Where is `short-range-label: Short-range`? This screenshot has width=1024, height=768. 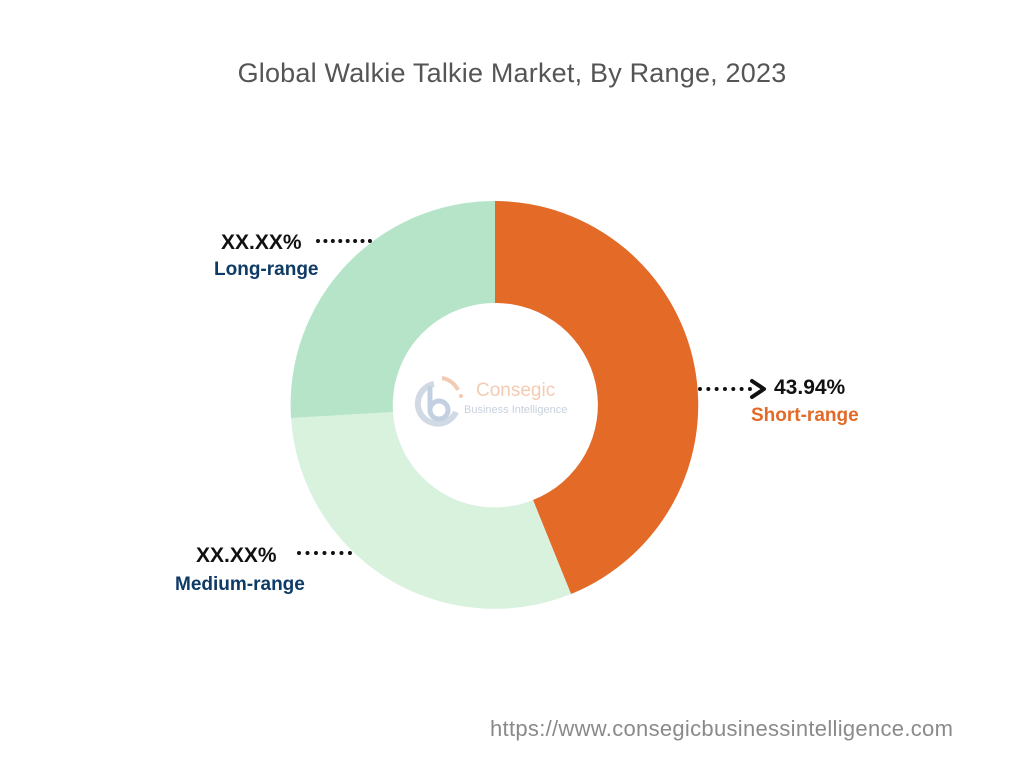 short-range-label: Short-range is located at coordinates (805, 415).